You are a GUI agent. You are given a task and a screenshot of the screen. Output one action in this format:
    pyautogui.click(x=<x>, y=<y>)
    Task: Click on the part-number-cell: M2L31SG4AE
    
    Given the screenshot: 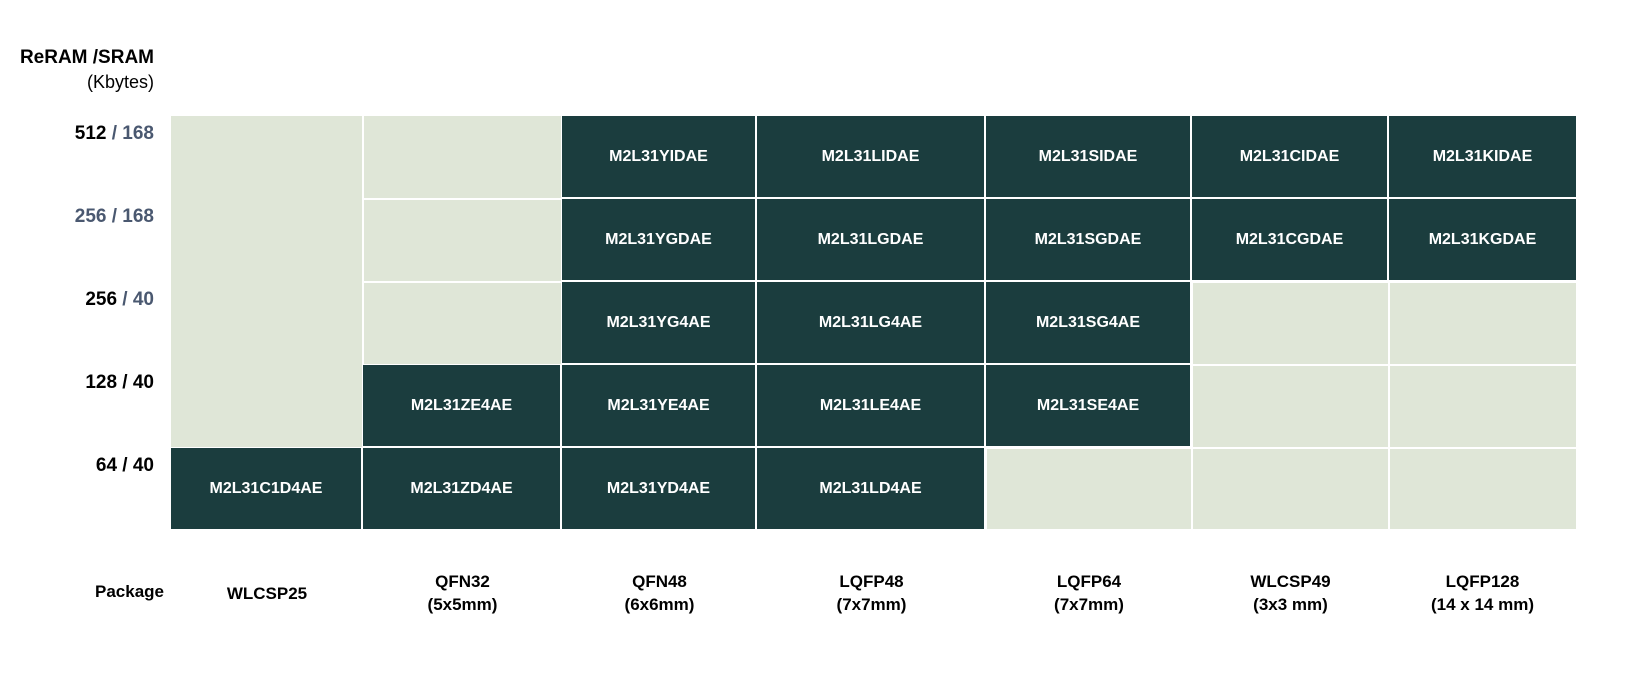 What is the action you would take?
    pyautogui.click(x=1089, y=323)
    